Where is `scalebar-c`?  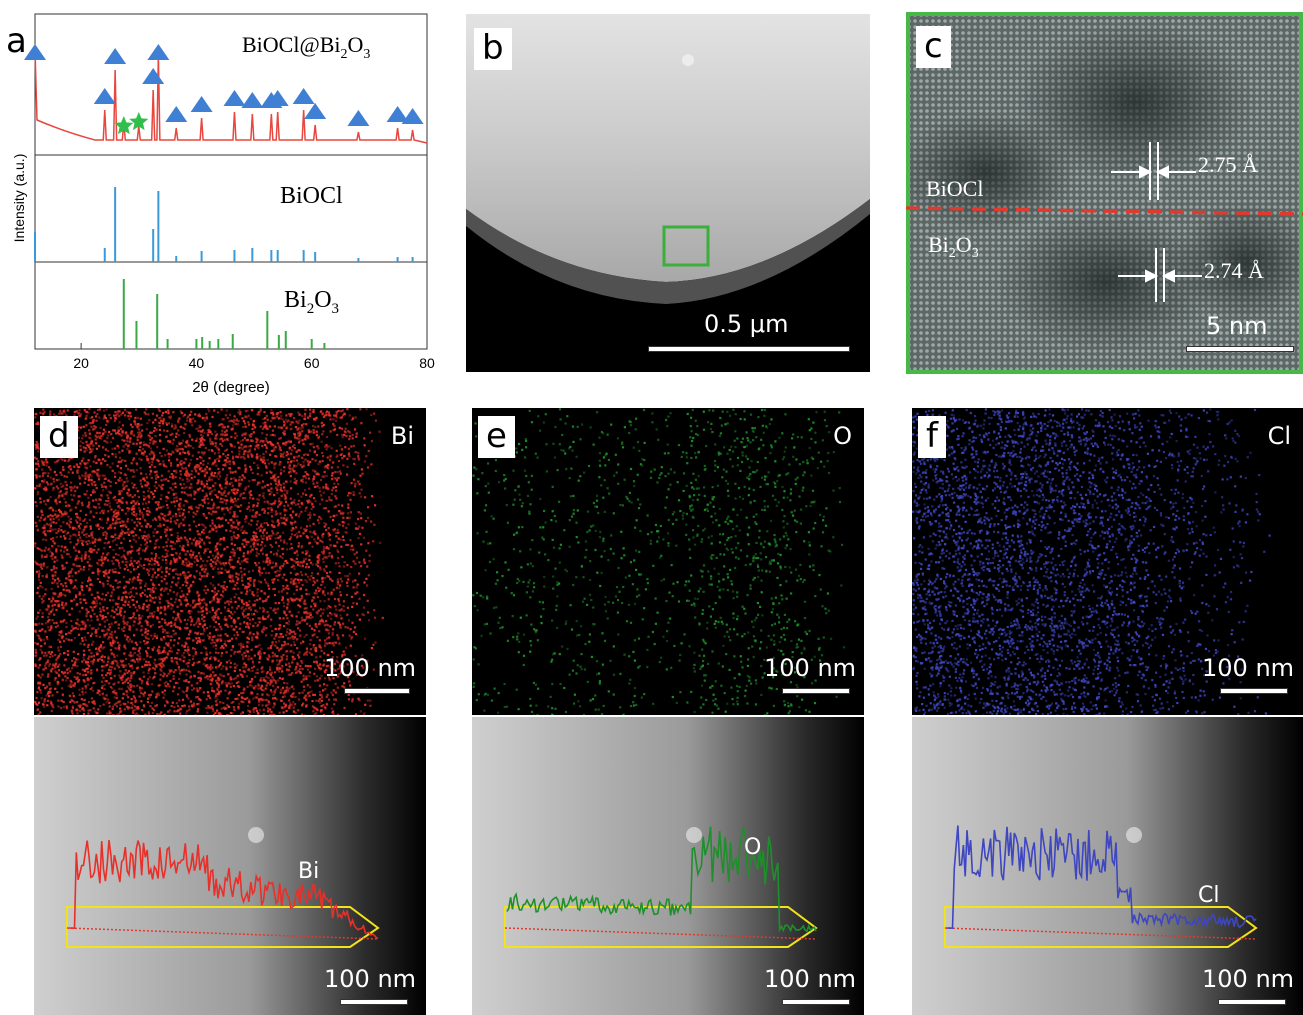 scalebar-c is located at coordinates (1240, 349).